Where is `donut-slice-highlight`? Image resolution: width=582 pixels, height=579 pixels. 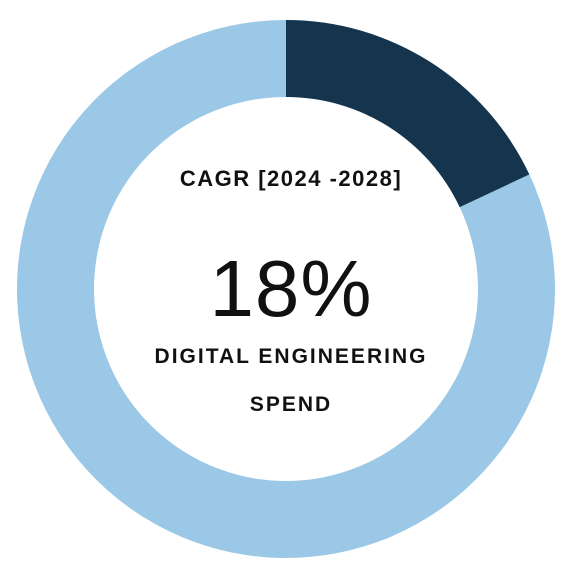
donut-slice-highlight is located at coordinates (408, 114).